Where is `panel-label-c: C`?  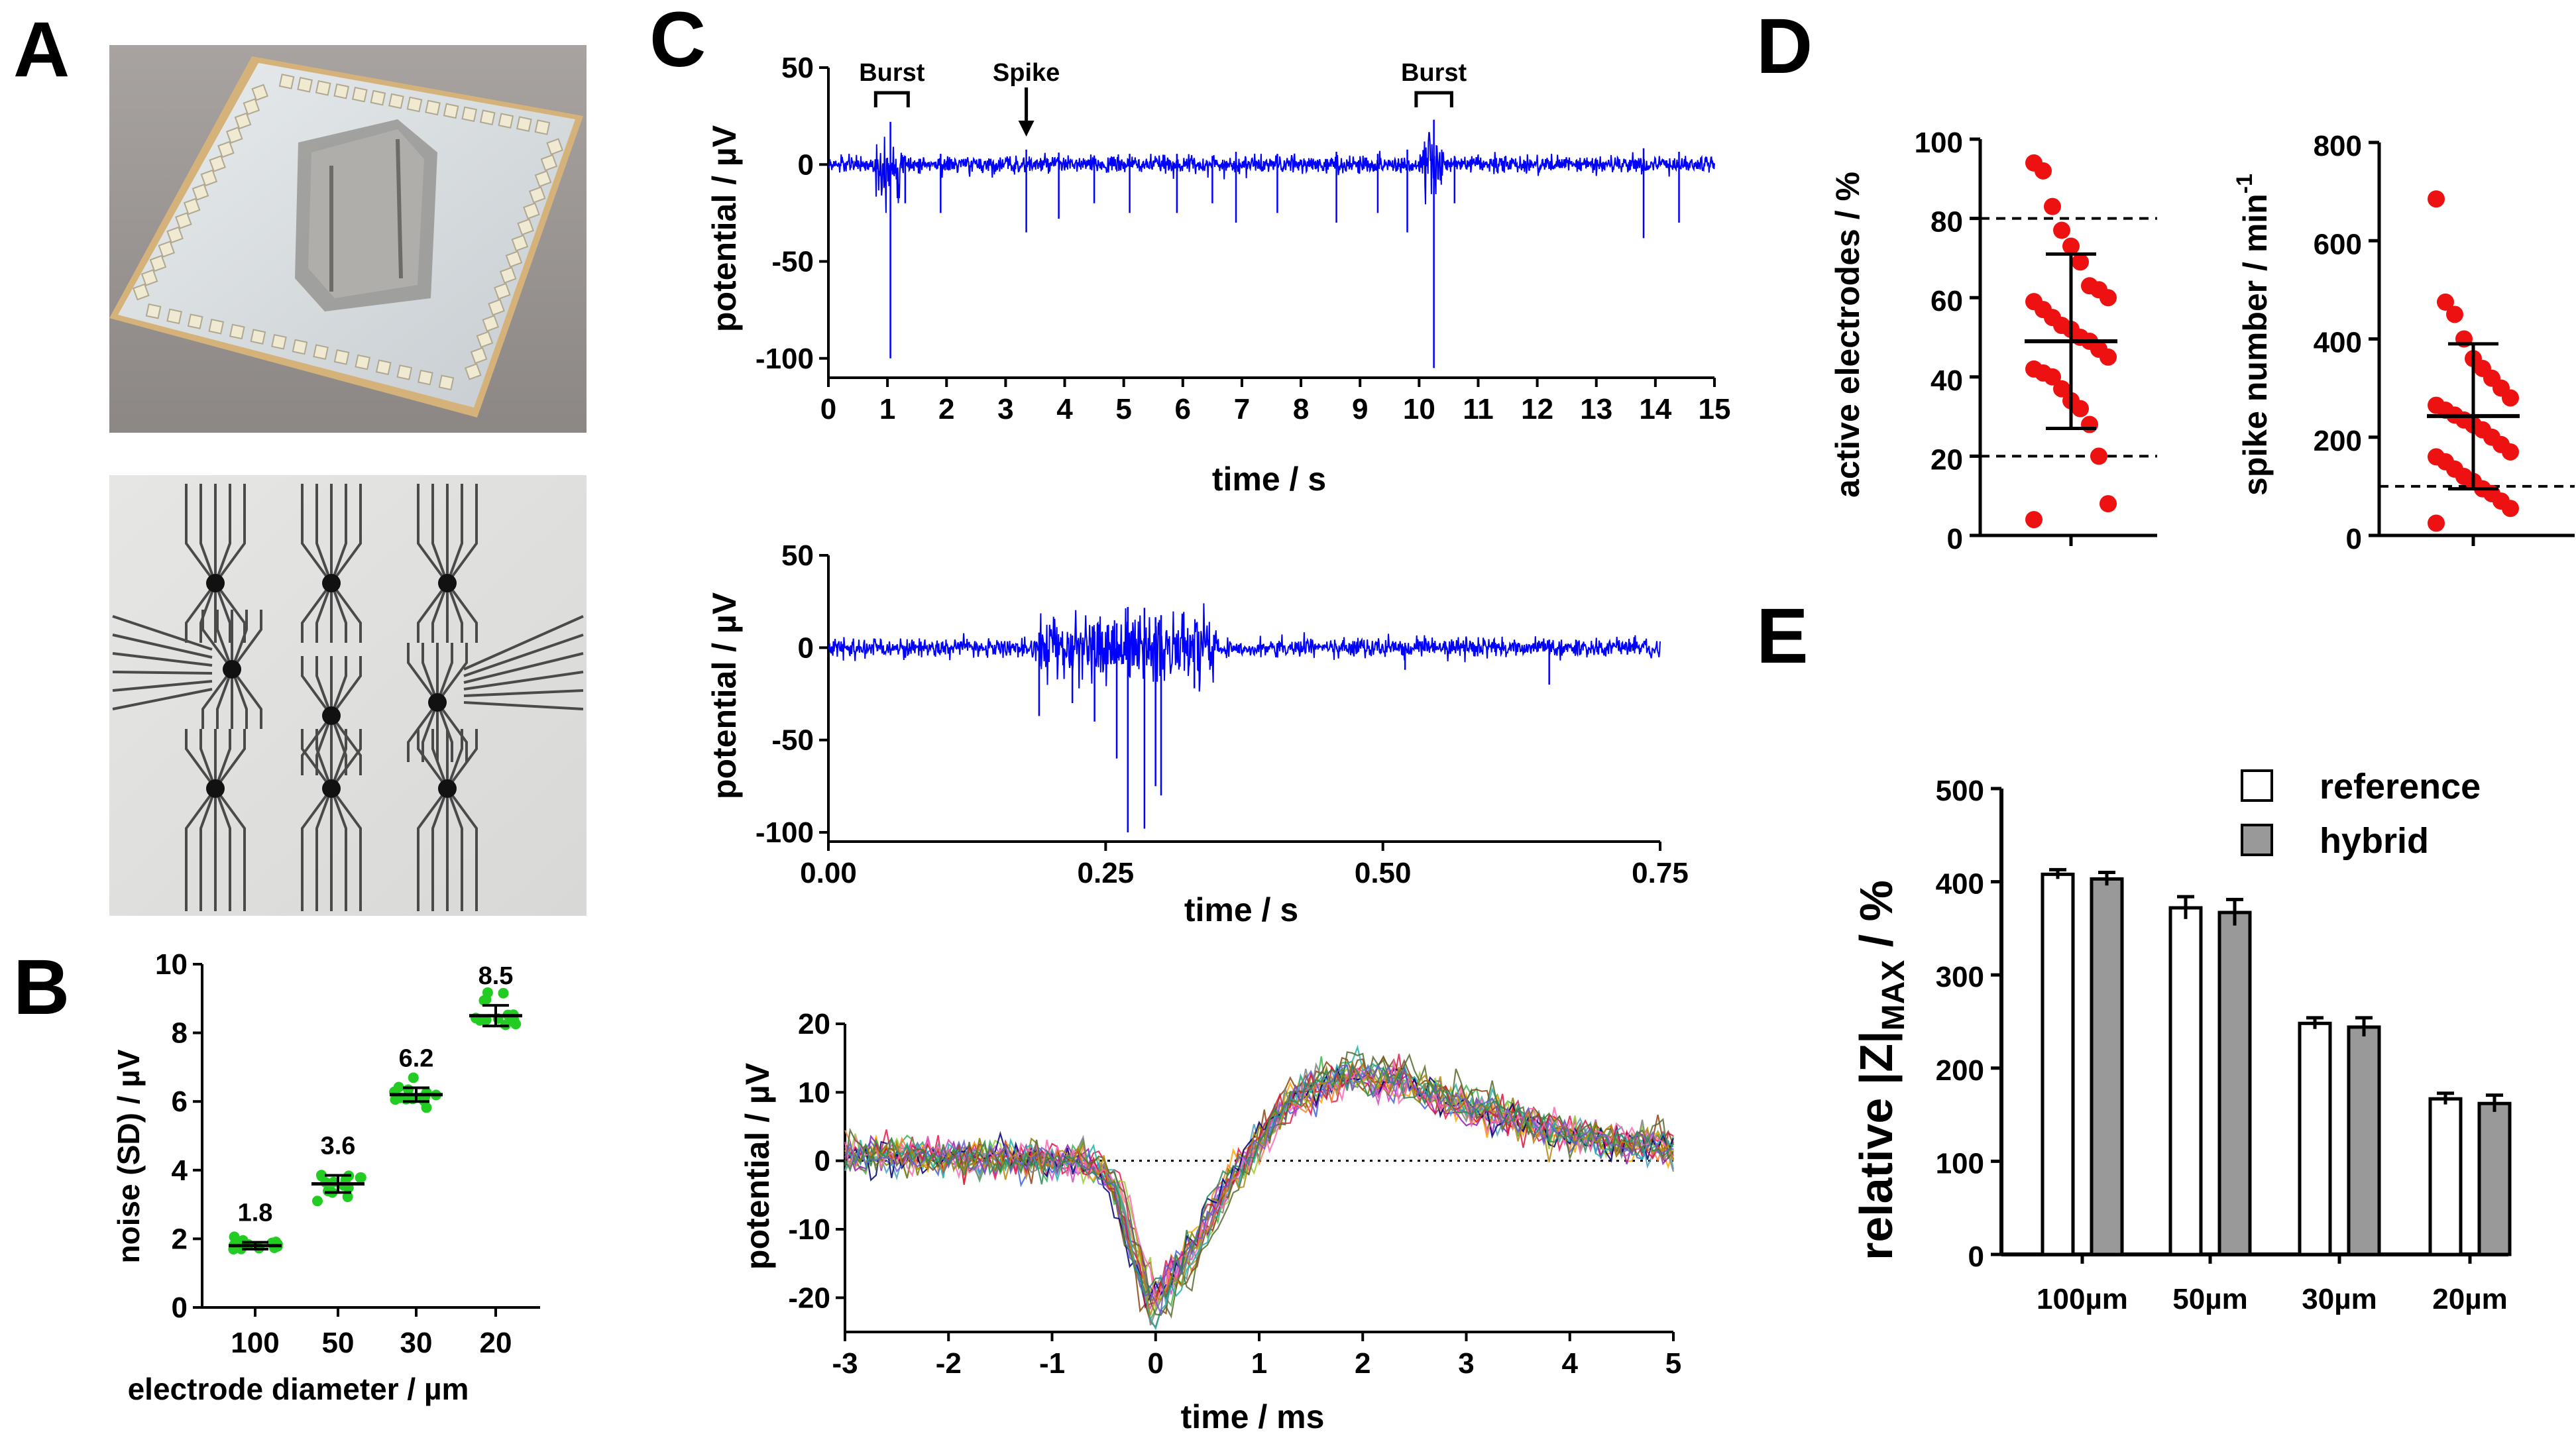
panel-label-c: C is located at coordinates (677, 41).